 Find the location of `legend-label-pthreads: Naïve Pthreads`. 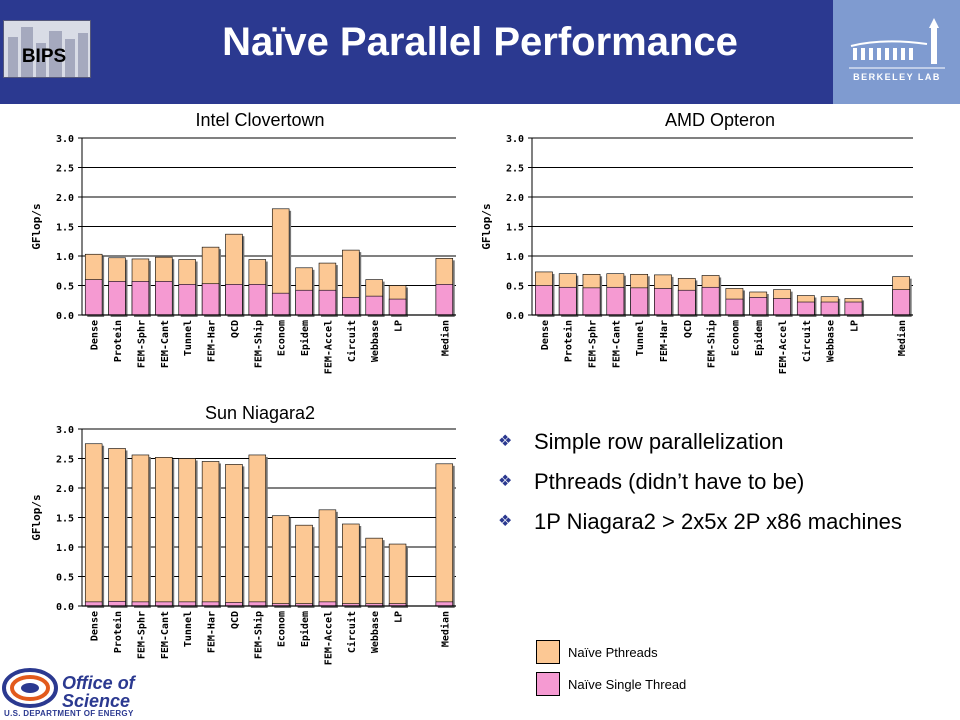

legend-label-pthreads: Naïve Pthreads is located at coordinates (613, 652).